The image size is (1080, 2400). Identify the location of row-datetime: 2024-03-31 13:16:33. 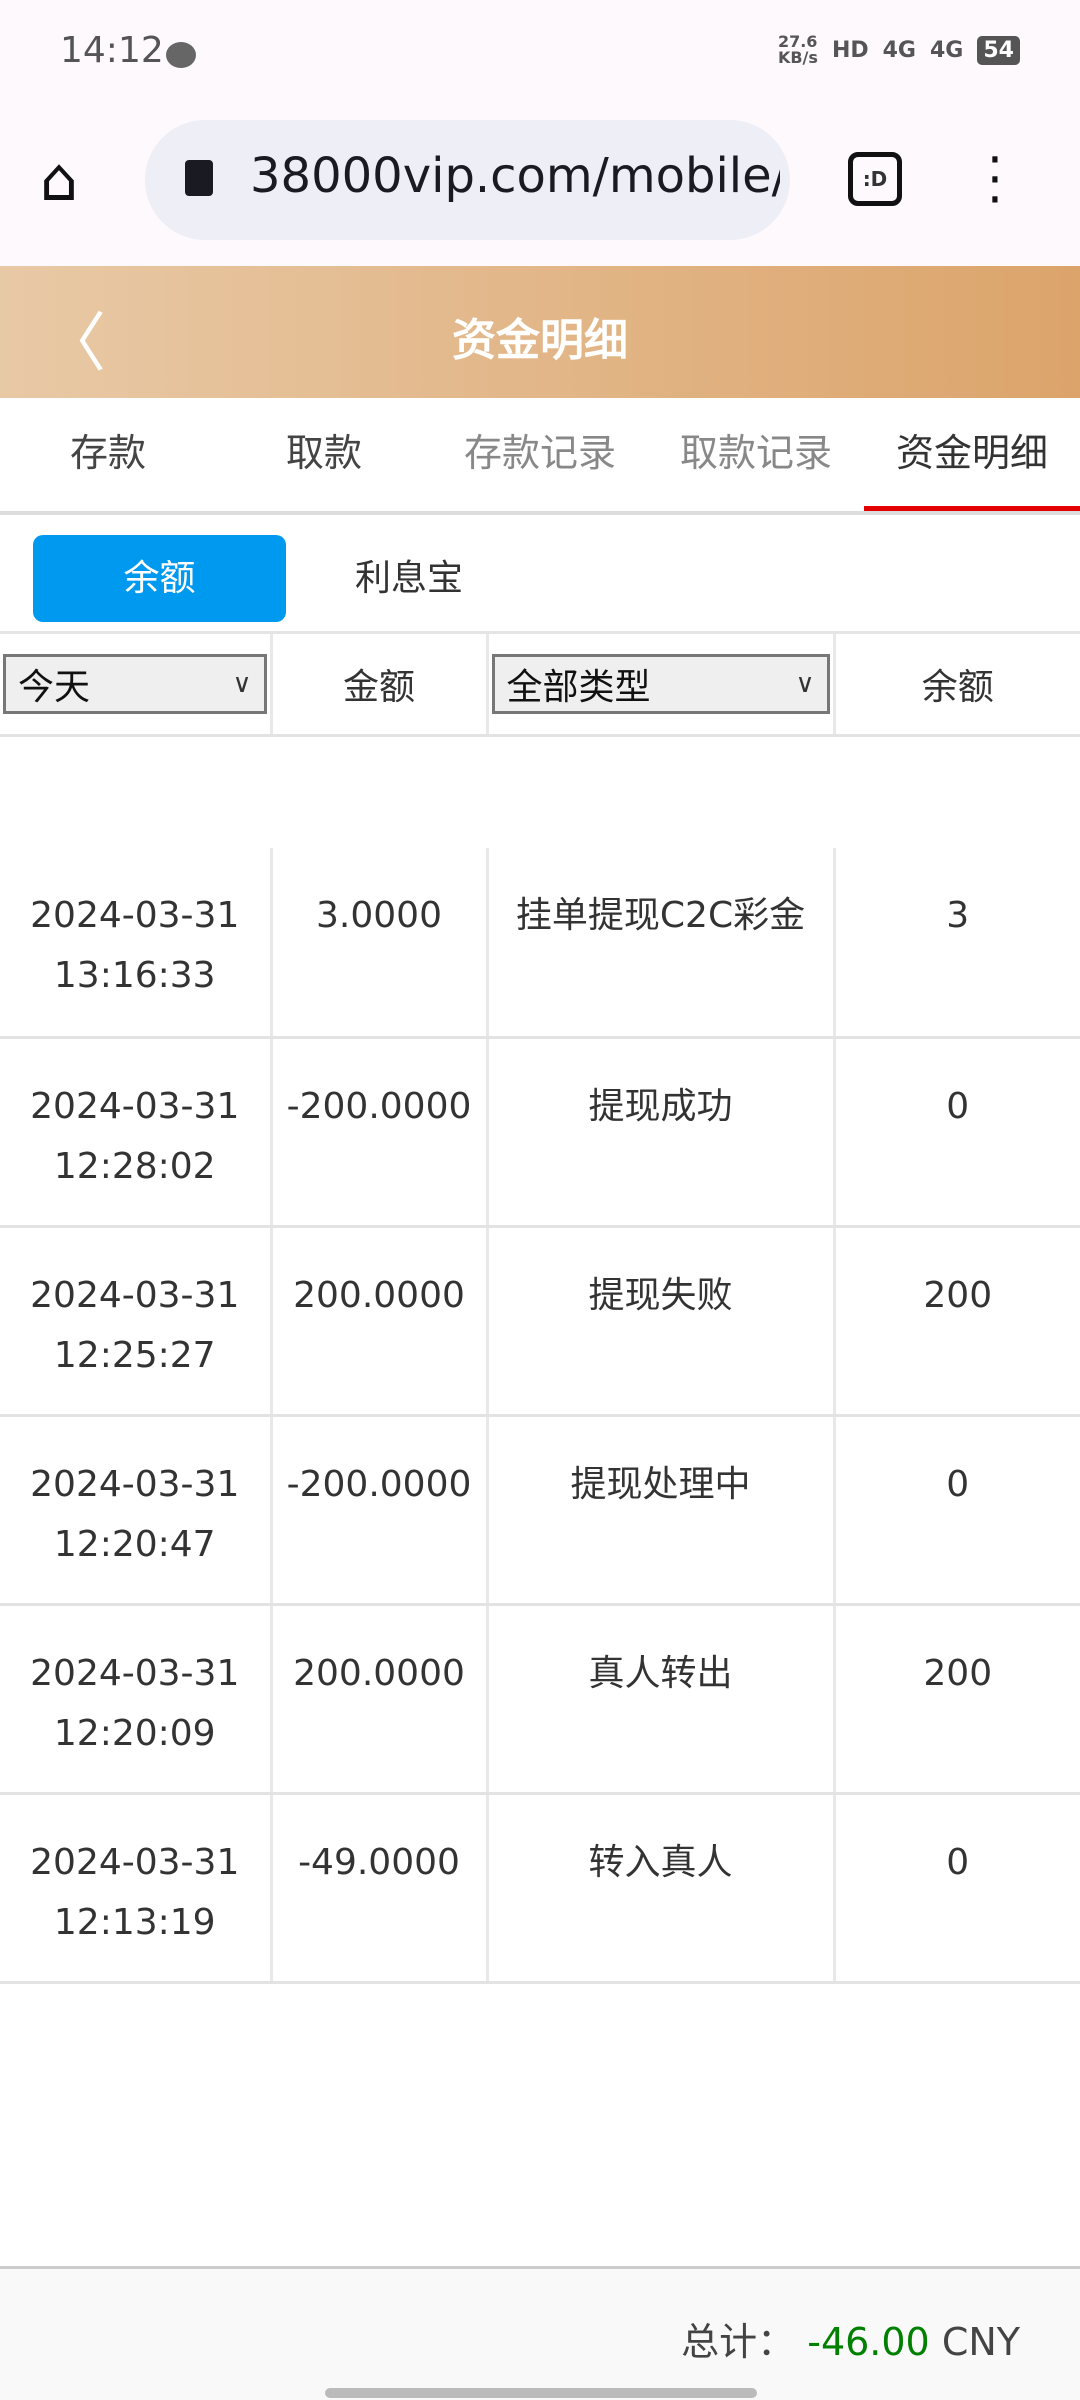
(136, 943).